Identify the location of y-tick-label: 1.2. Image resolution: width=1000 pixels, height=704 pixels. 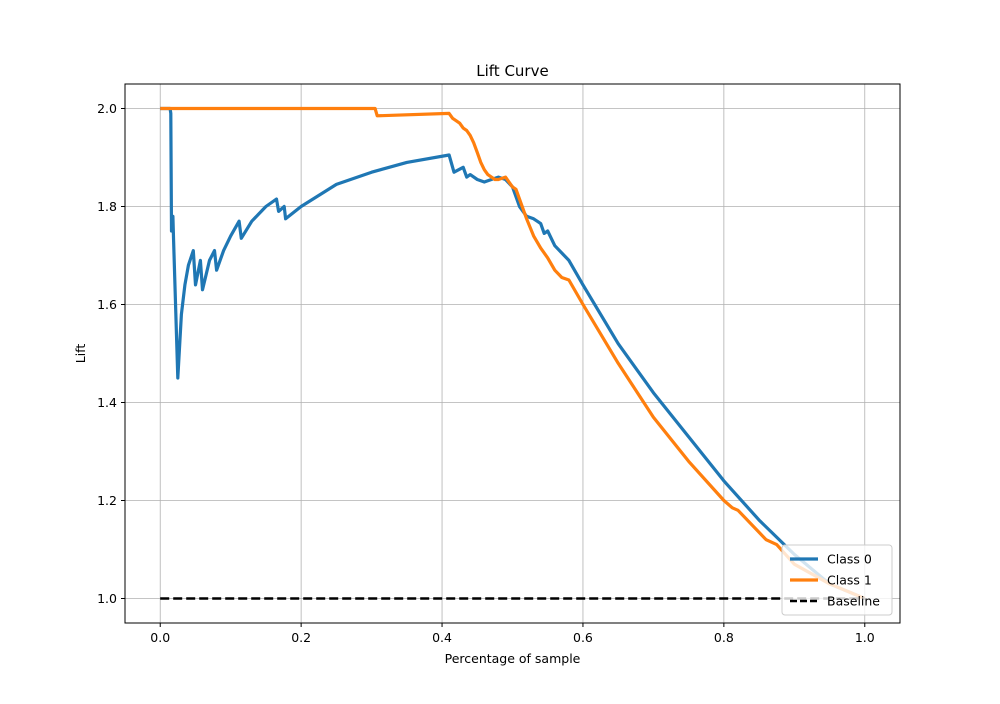
(107, 500).